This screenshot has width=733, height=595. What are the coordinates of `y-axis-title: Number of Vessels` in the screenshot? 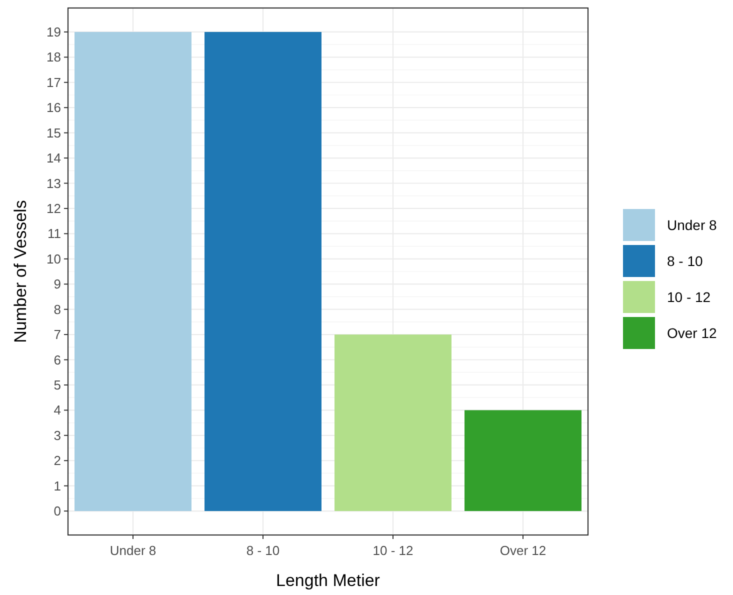 It's located at (20, 271).